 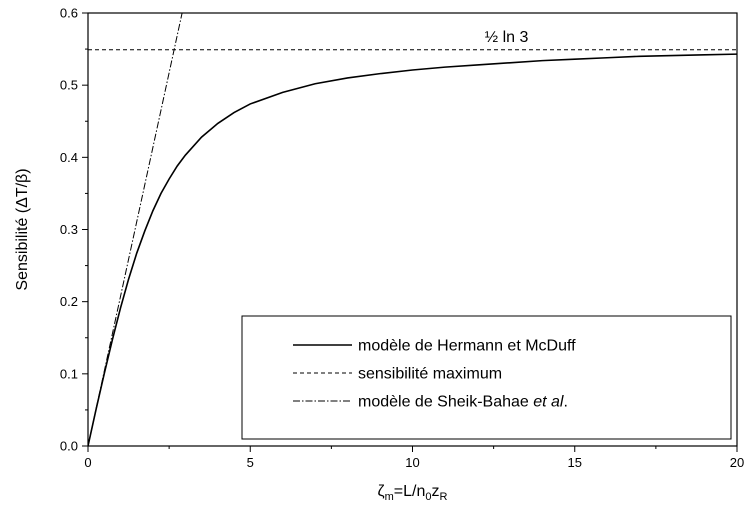 I want to click on y-tick-label: 0.5, so click(x=69, y=85).